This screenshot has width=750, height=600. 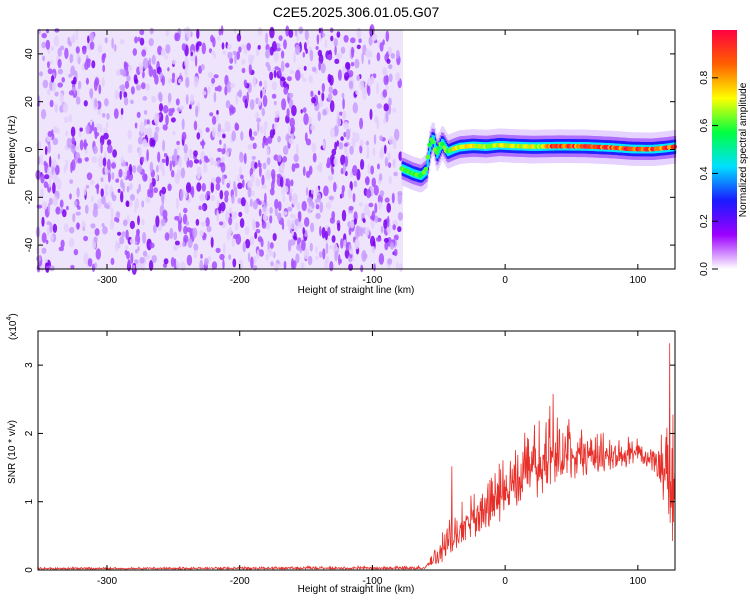 What do you see at coordinates (29, 433) in the screenshot?
I see `y-tick-label: 2` at bounding box center [29, 433].